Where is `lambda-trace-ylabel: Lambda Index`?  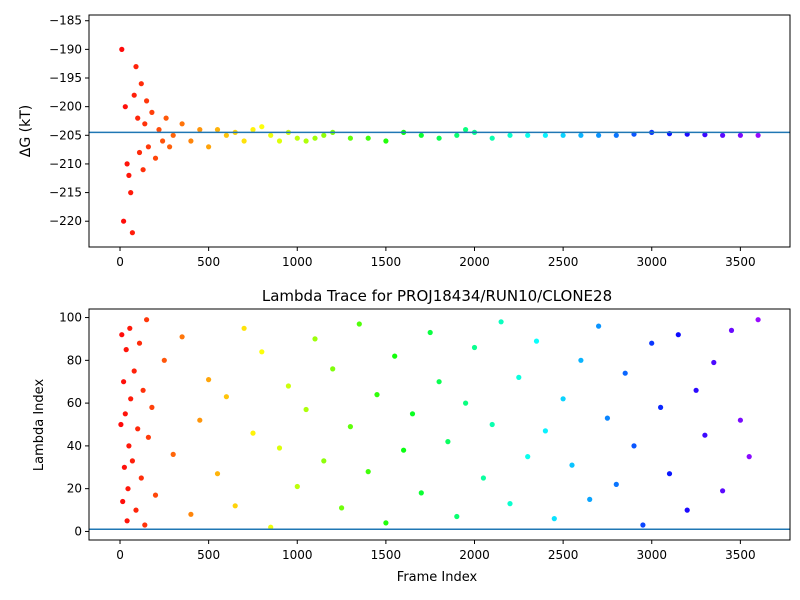
lambda-trace-ylabel: Lambda Index is located at coordinates (39, 425).